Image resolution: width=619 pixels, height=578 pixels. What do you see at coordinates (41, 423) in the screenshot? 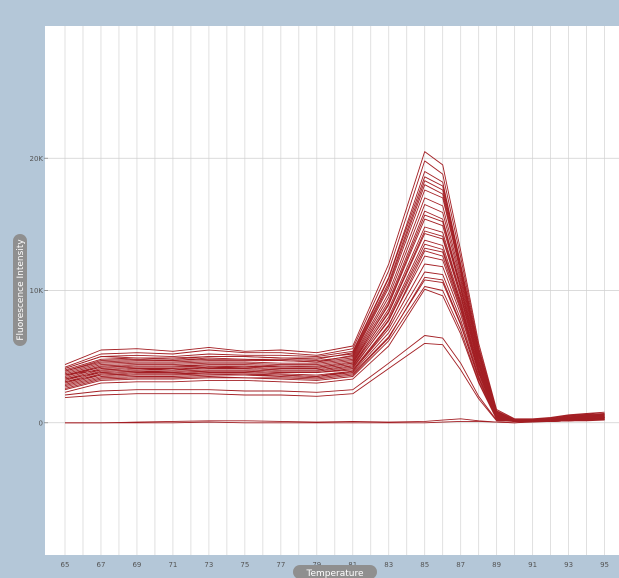
I see `y-tick-label: 0` at bounding box center [41, 423].